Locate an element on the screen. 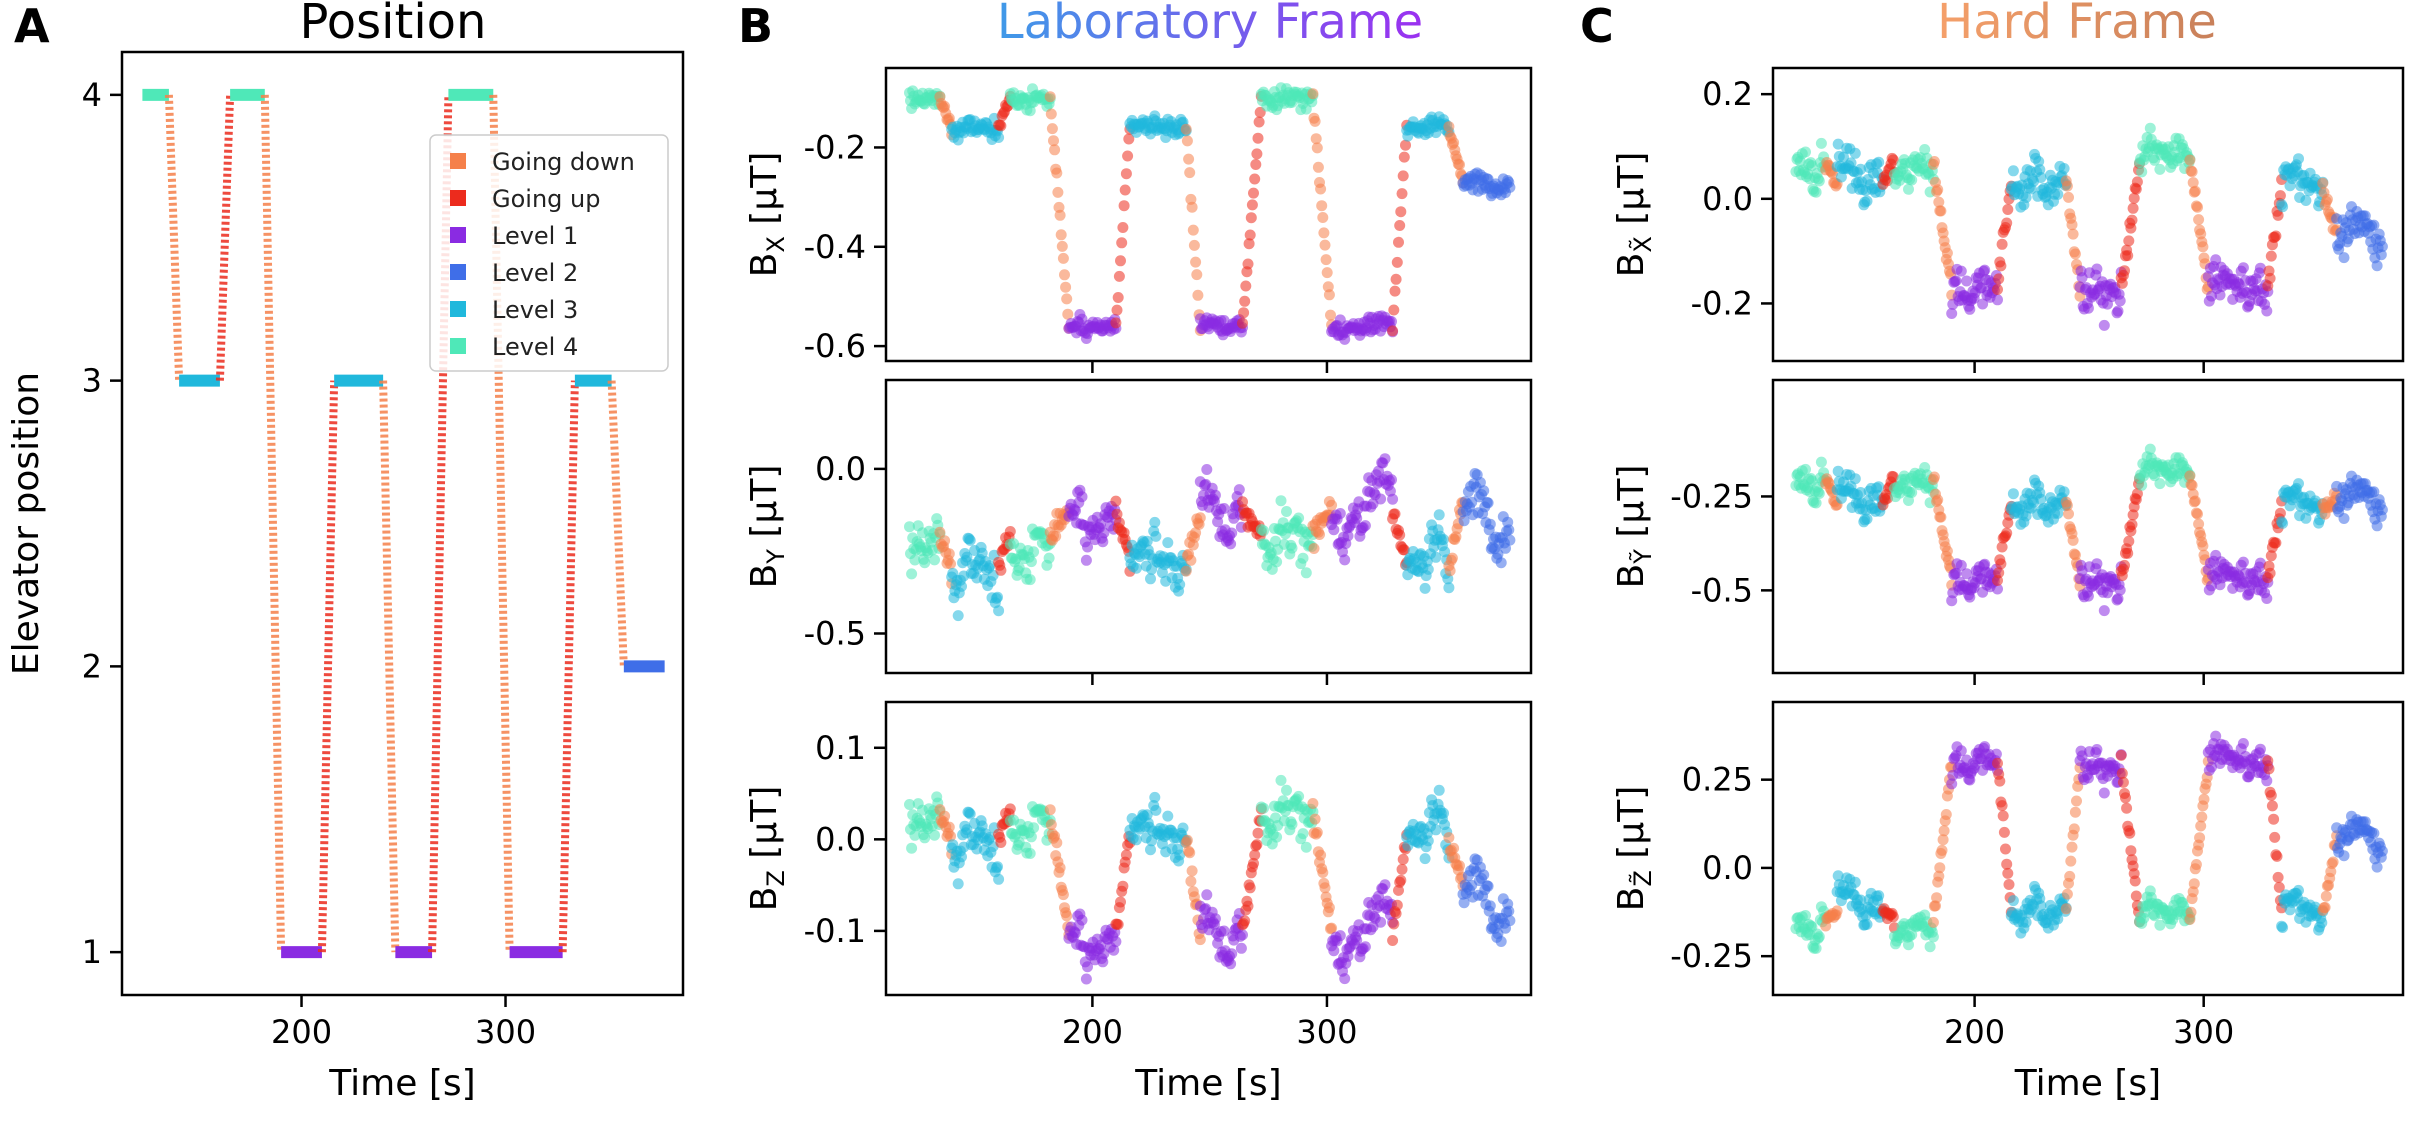 This screenshot has height=1125, width=2409. legend-label-going_up: Going up is located at coordinates (546, 199).